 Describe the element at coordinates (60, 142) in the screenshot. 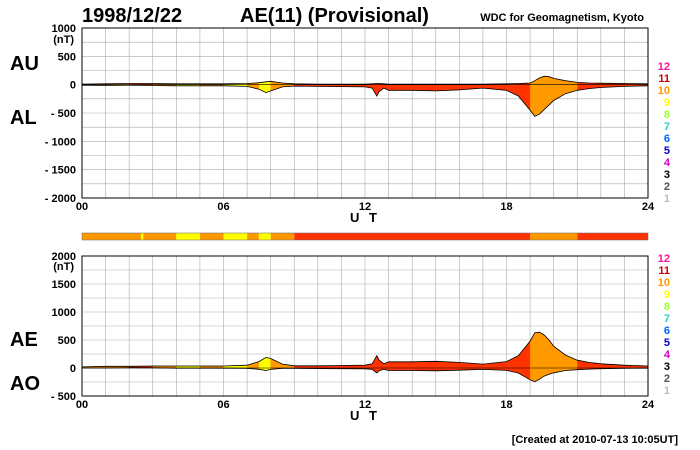

I see `y-tick-label: - 1000` at that location.